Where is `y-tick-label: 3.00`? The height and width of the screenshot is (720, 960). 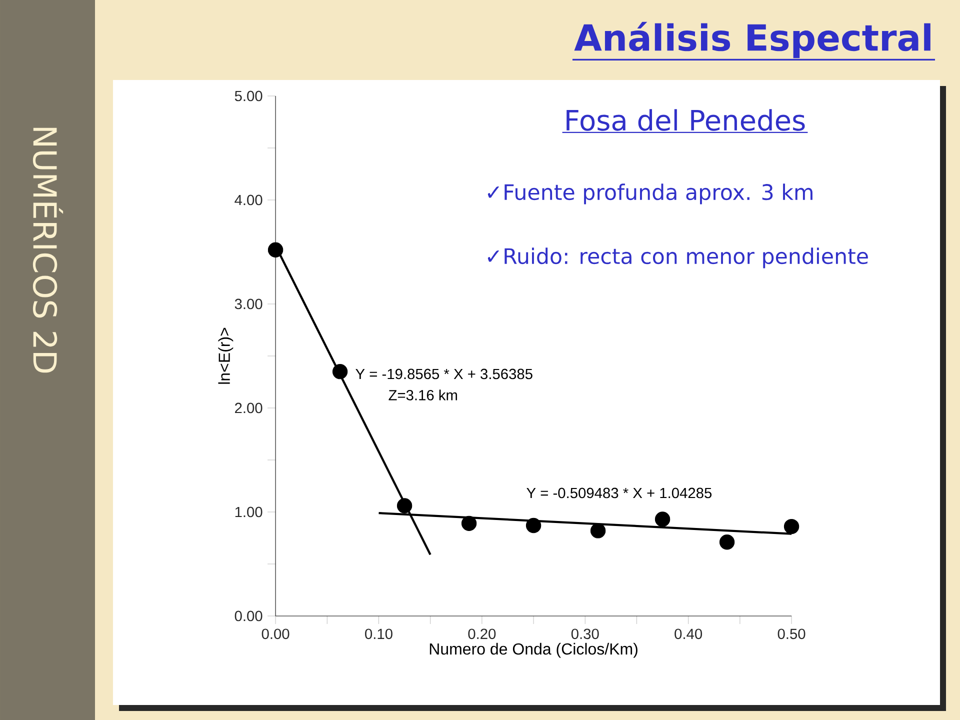
y-tick-label: 3.00 is located at coordinates (248, 304).